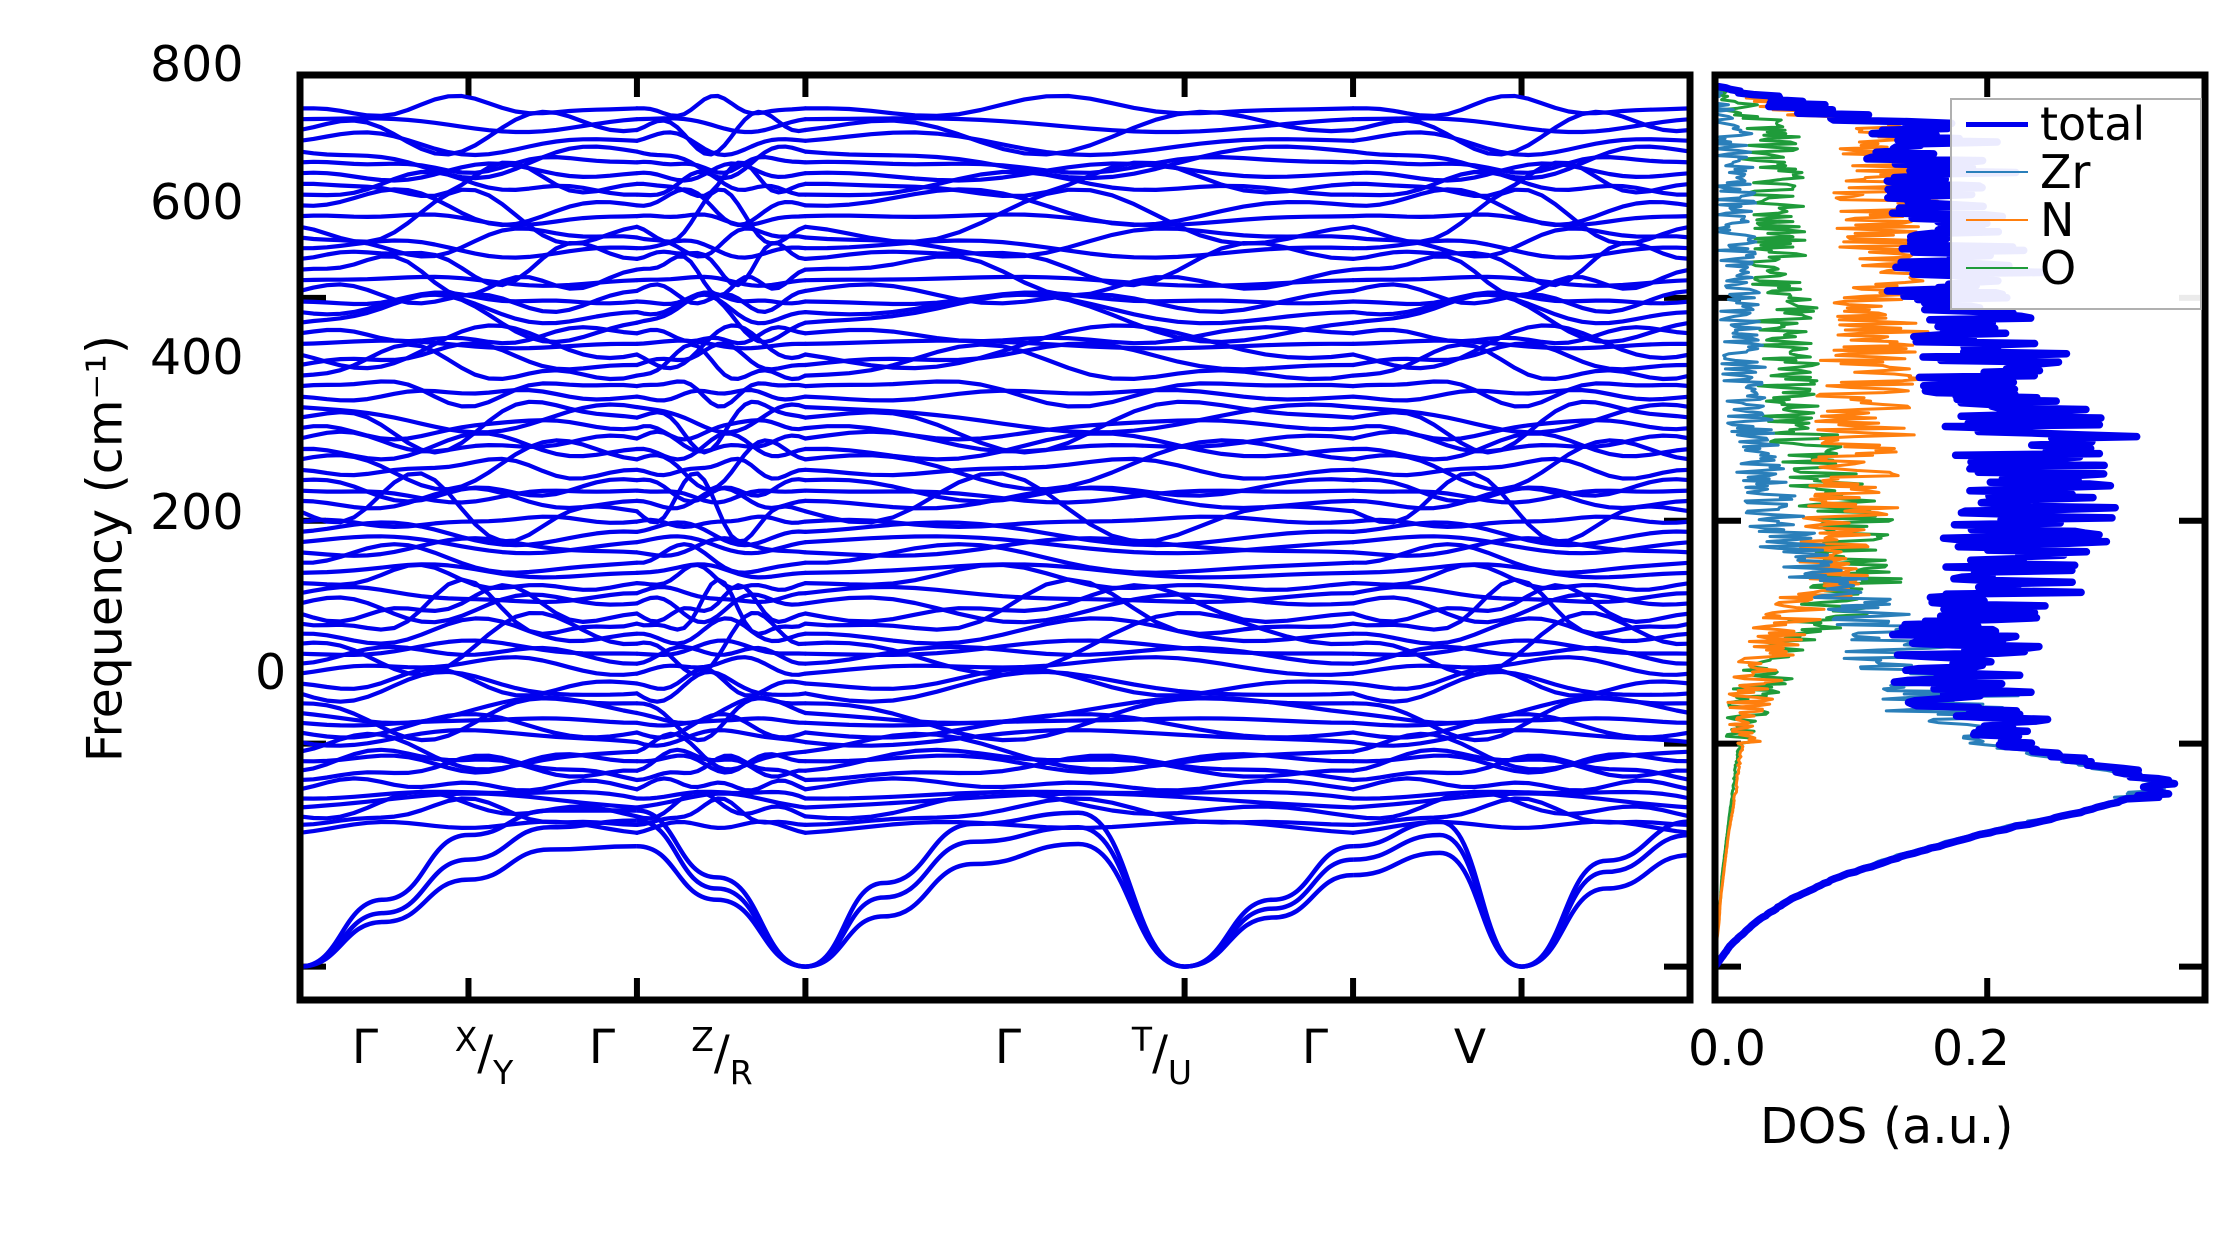 The height and width of the screenshot is (1238, 2222). Describe the element at coordinates (468, 144) in the screenshot. I see `optical-branch-68-seg0` at that location.